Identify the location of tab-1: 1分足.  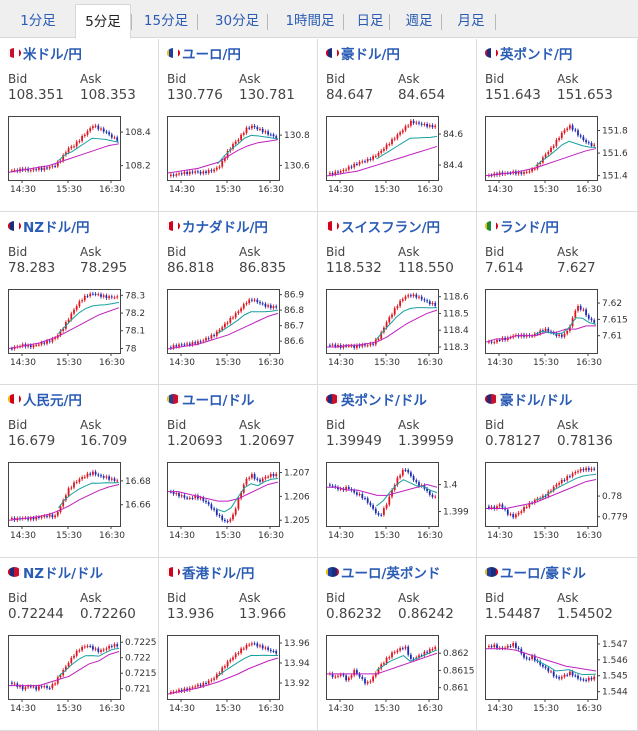
(38, 21).